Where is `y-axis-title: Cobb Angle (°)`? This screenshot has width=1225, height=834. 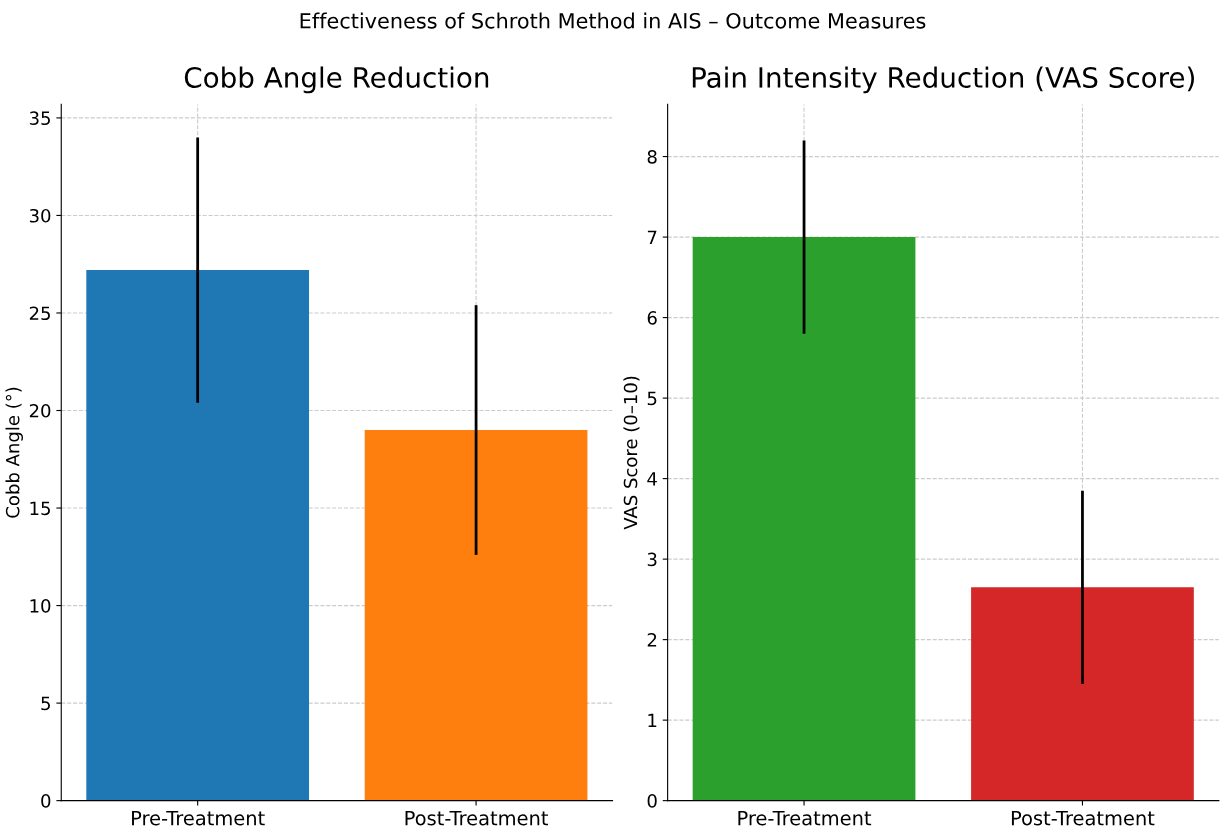
y-axis-title: Cobb Angle (°) is located at coordinates (14, 452).